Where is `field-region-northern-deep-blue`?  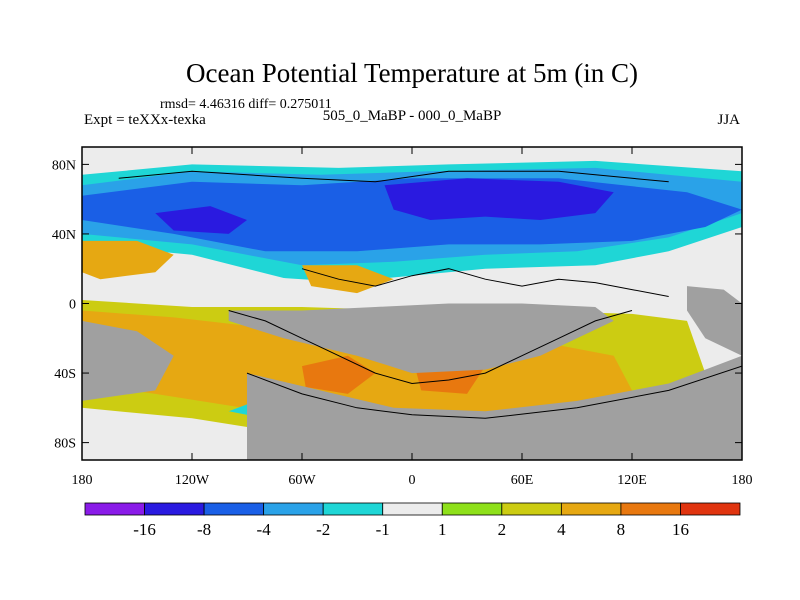 field-region-northern-deep-blue is located at coordinates (499, 199).